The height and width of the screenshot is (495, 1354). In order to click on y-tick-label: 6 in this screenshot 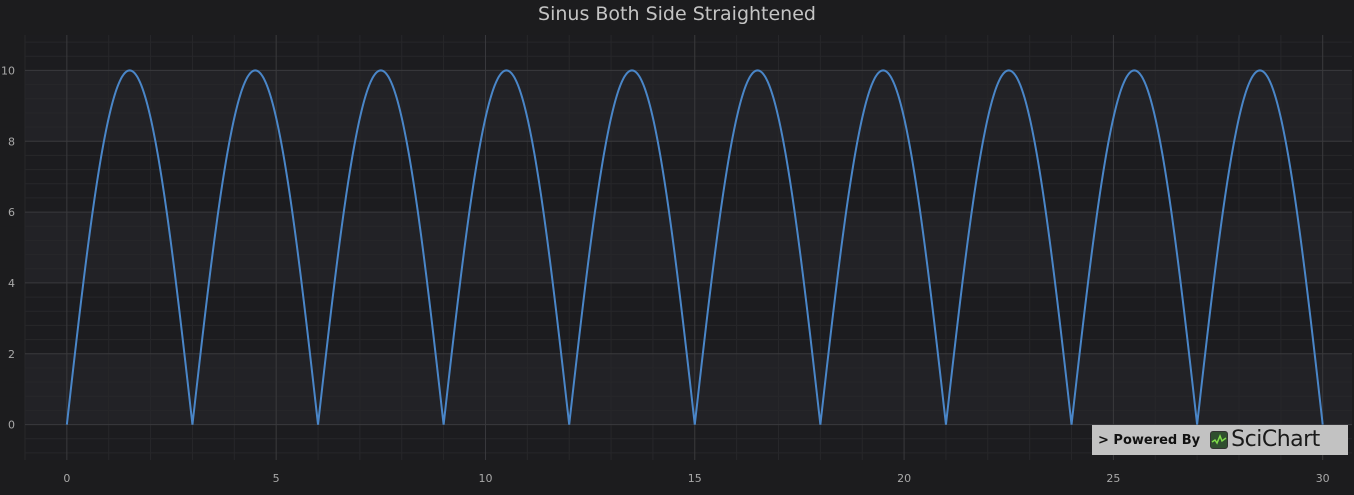, I will do `click(11, 212)`.